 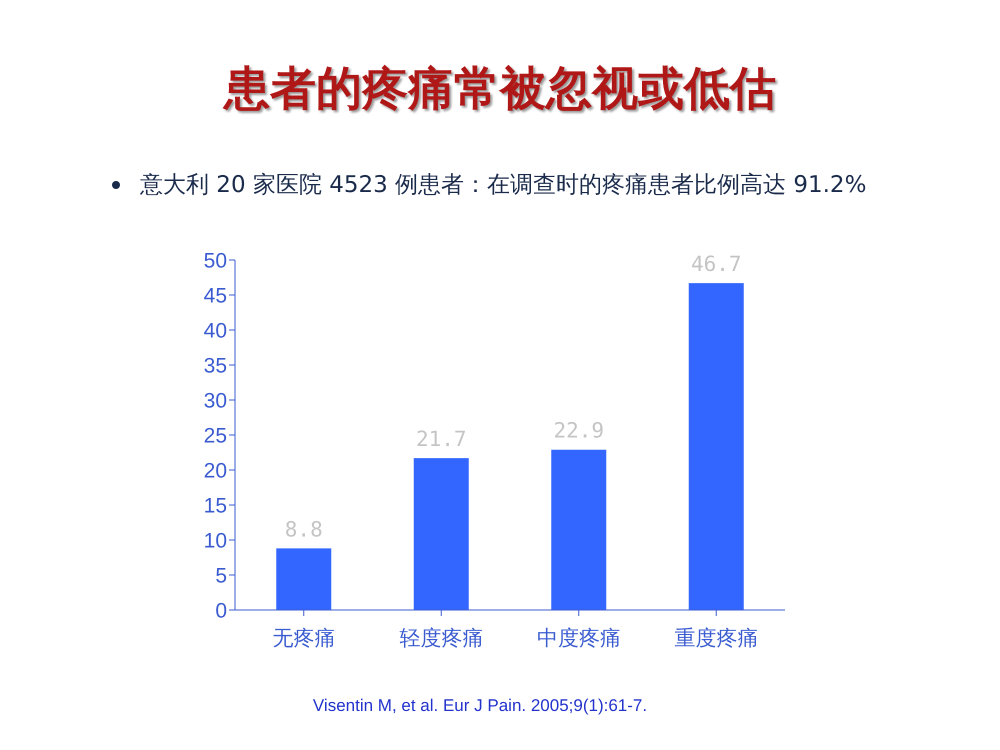 I want to click on data-label: 22.9, so click(x=578, y=430).